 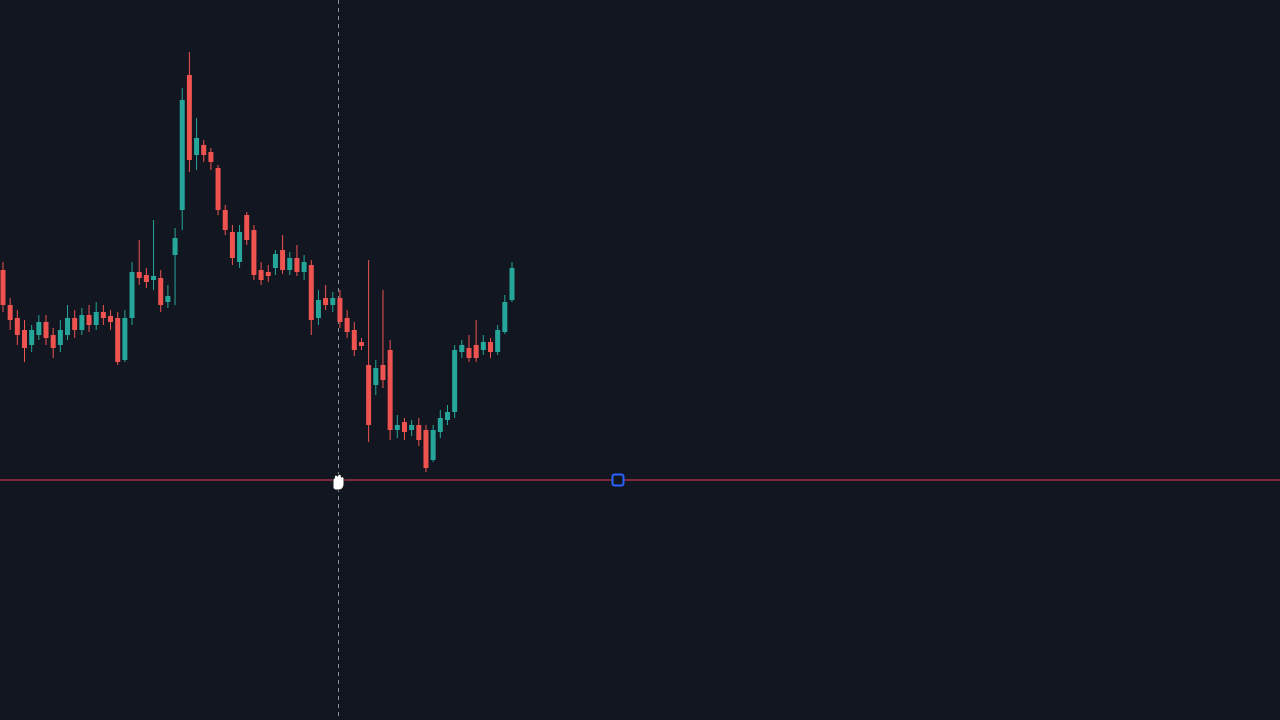 What do you see at coordinates (618, 480) in the screenshot?
I see `line-handle` at bounding box center [618, 480].